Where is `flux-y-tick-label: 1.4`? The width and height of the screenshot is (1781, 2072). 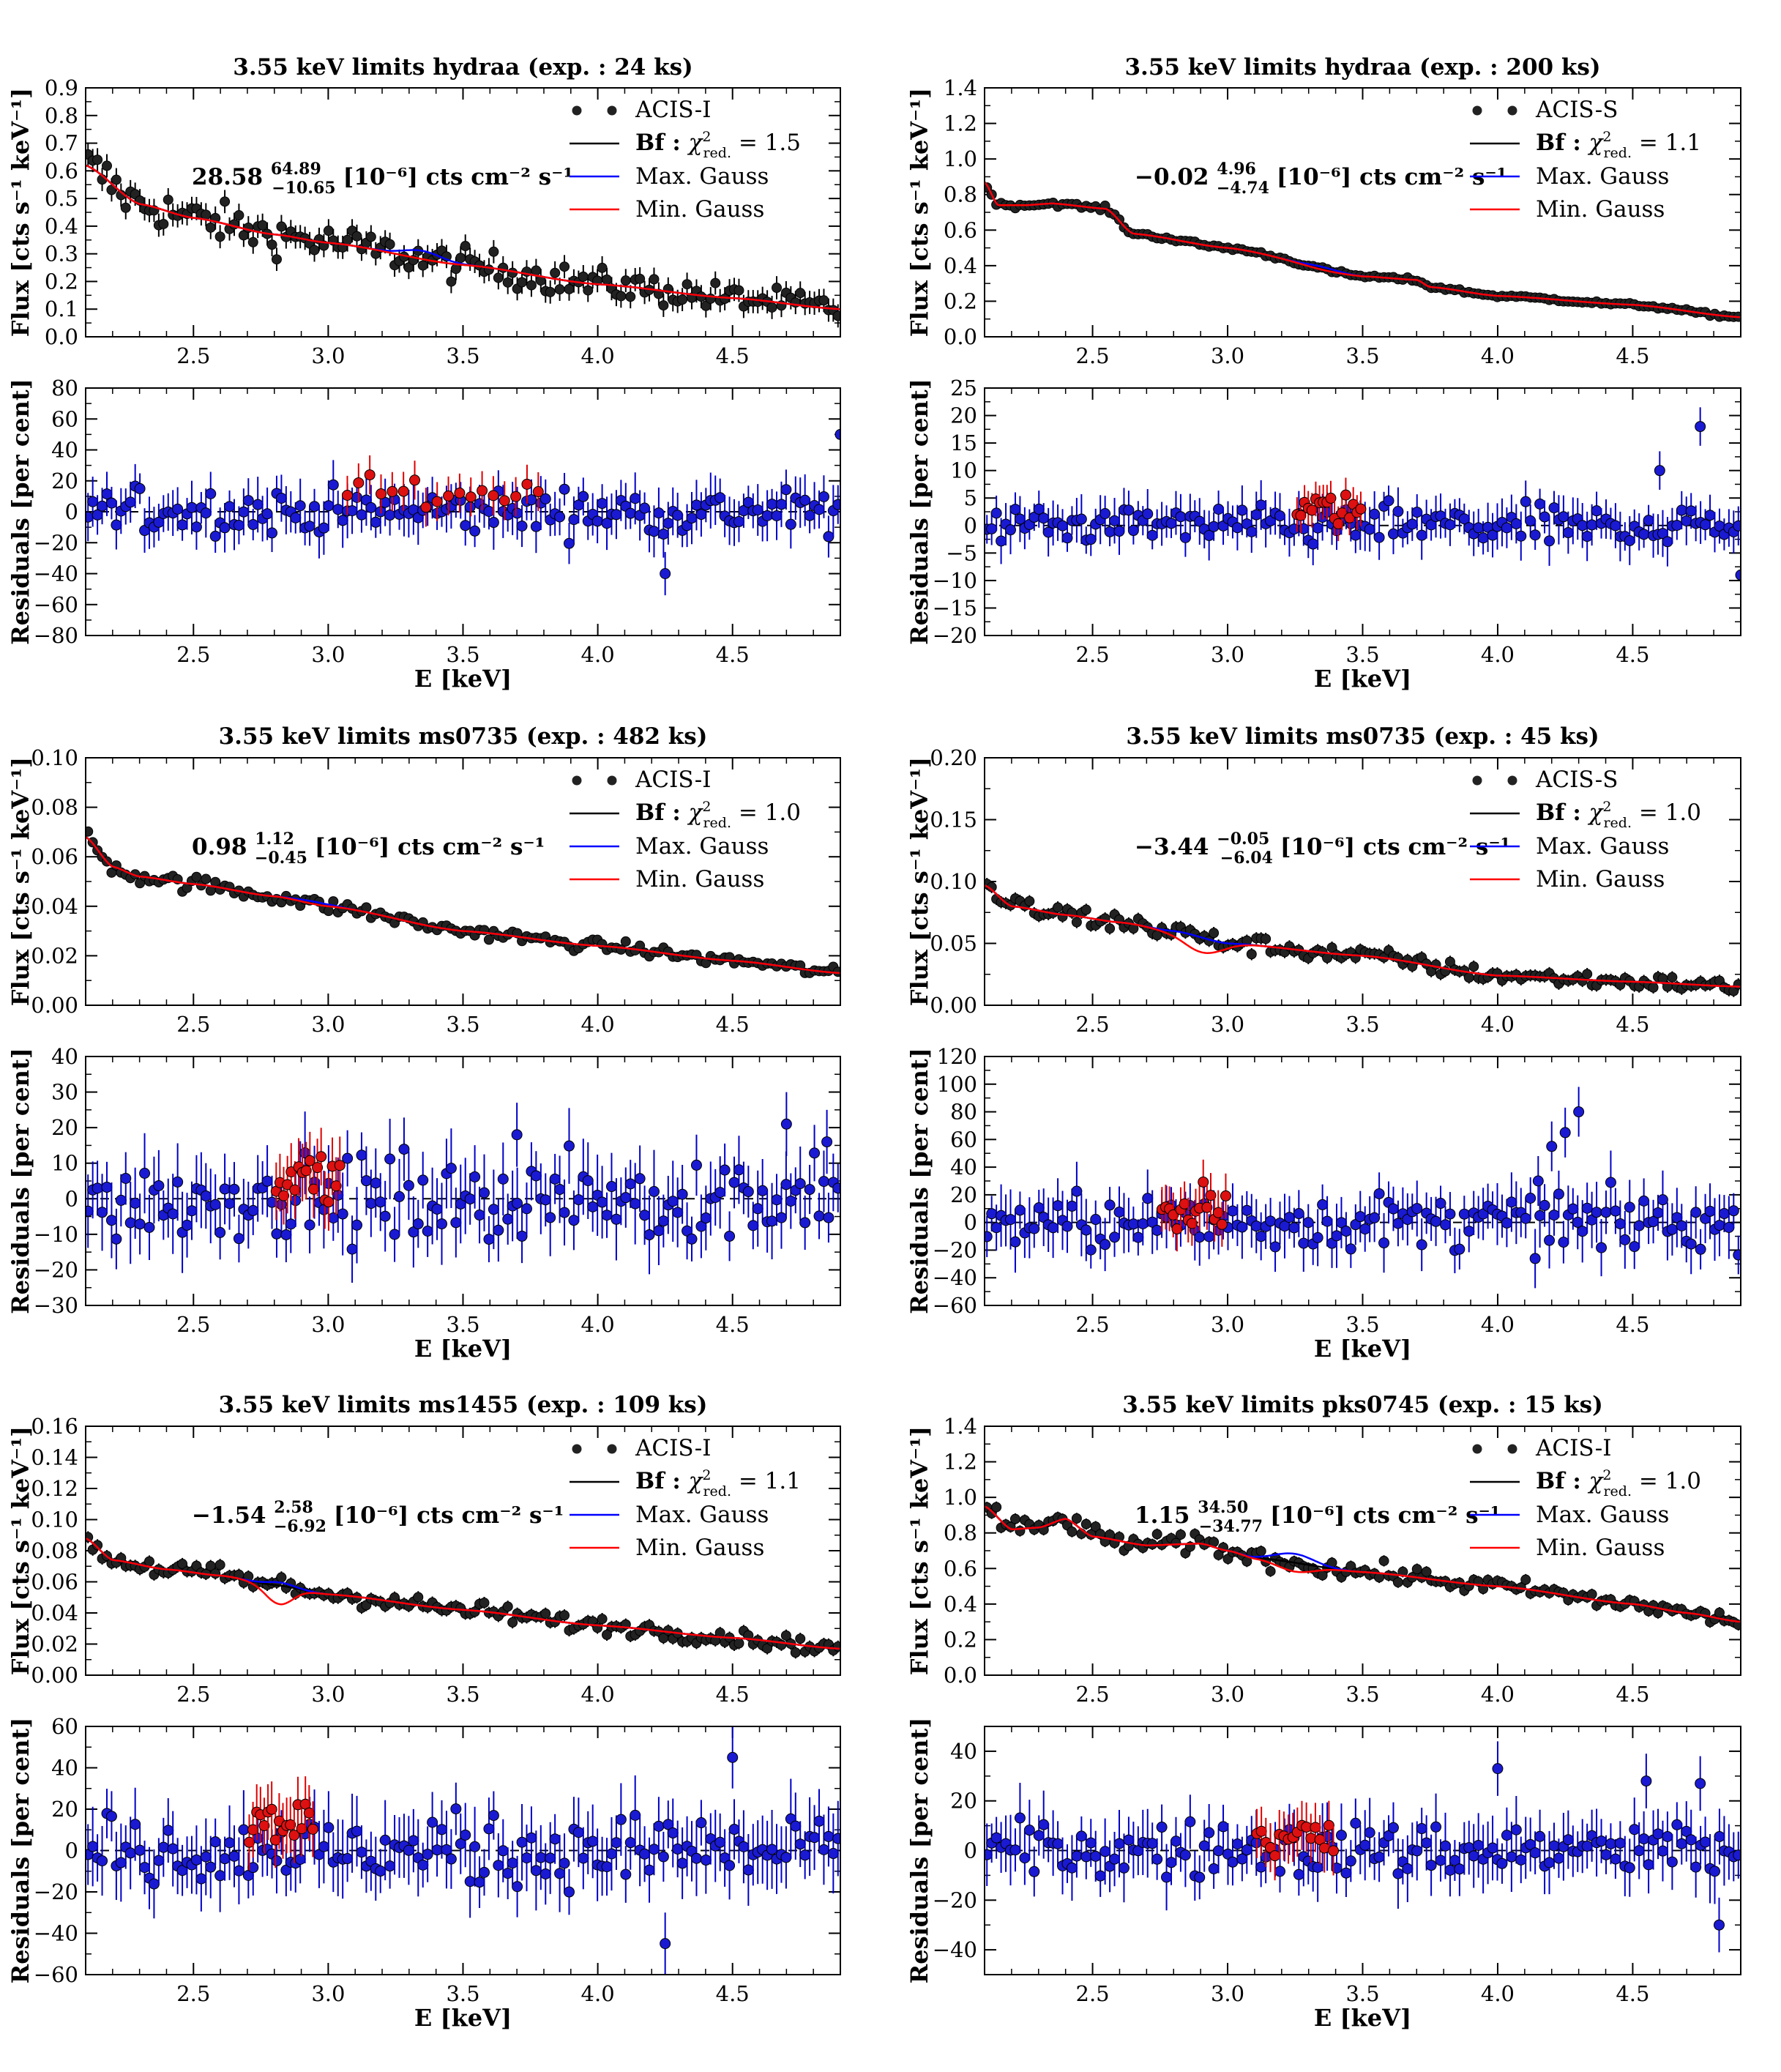 flux-y-tick-label: 1.4 is located at coordinates (960, 87).